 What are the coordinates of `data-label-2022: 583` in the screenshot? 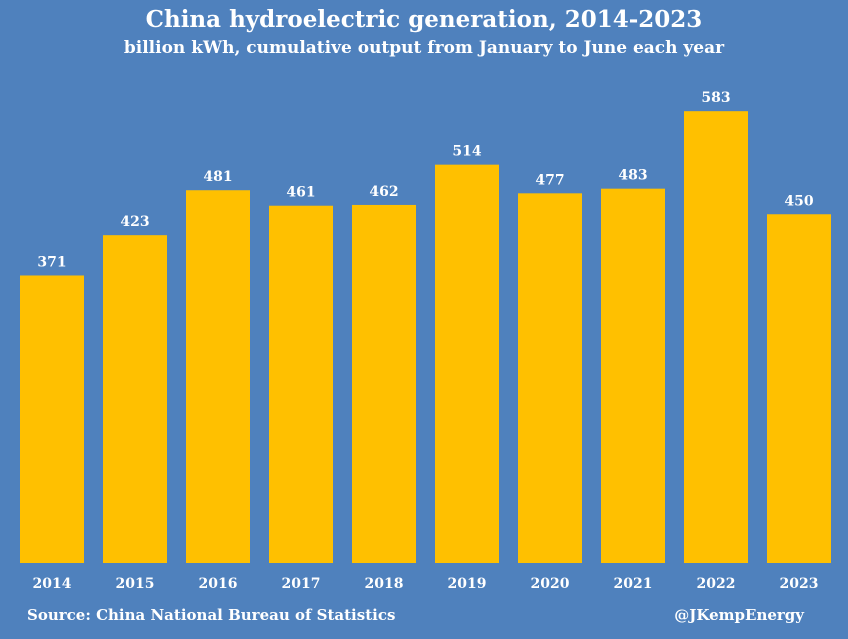 It's located at (715, 98).